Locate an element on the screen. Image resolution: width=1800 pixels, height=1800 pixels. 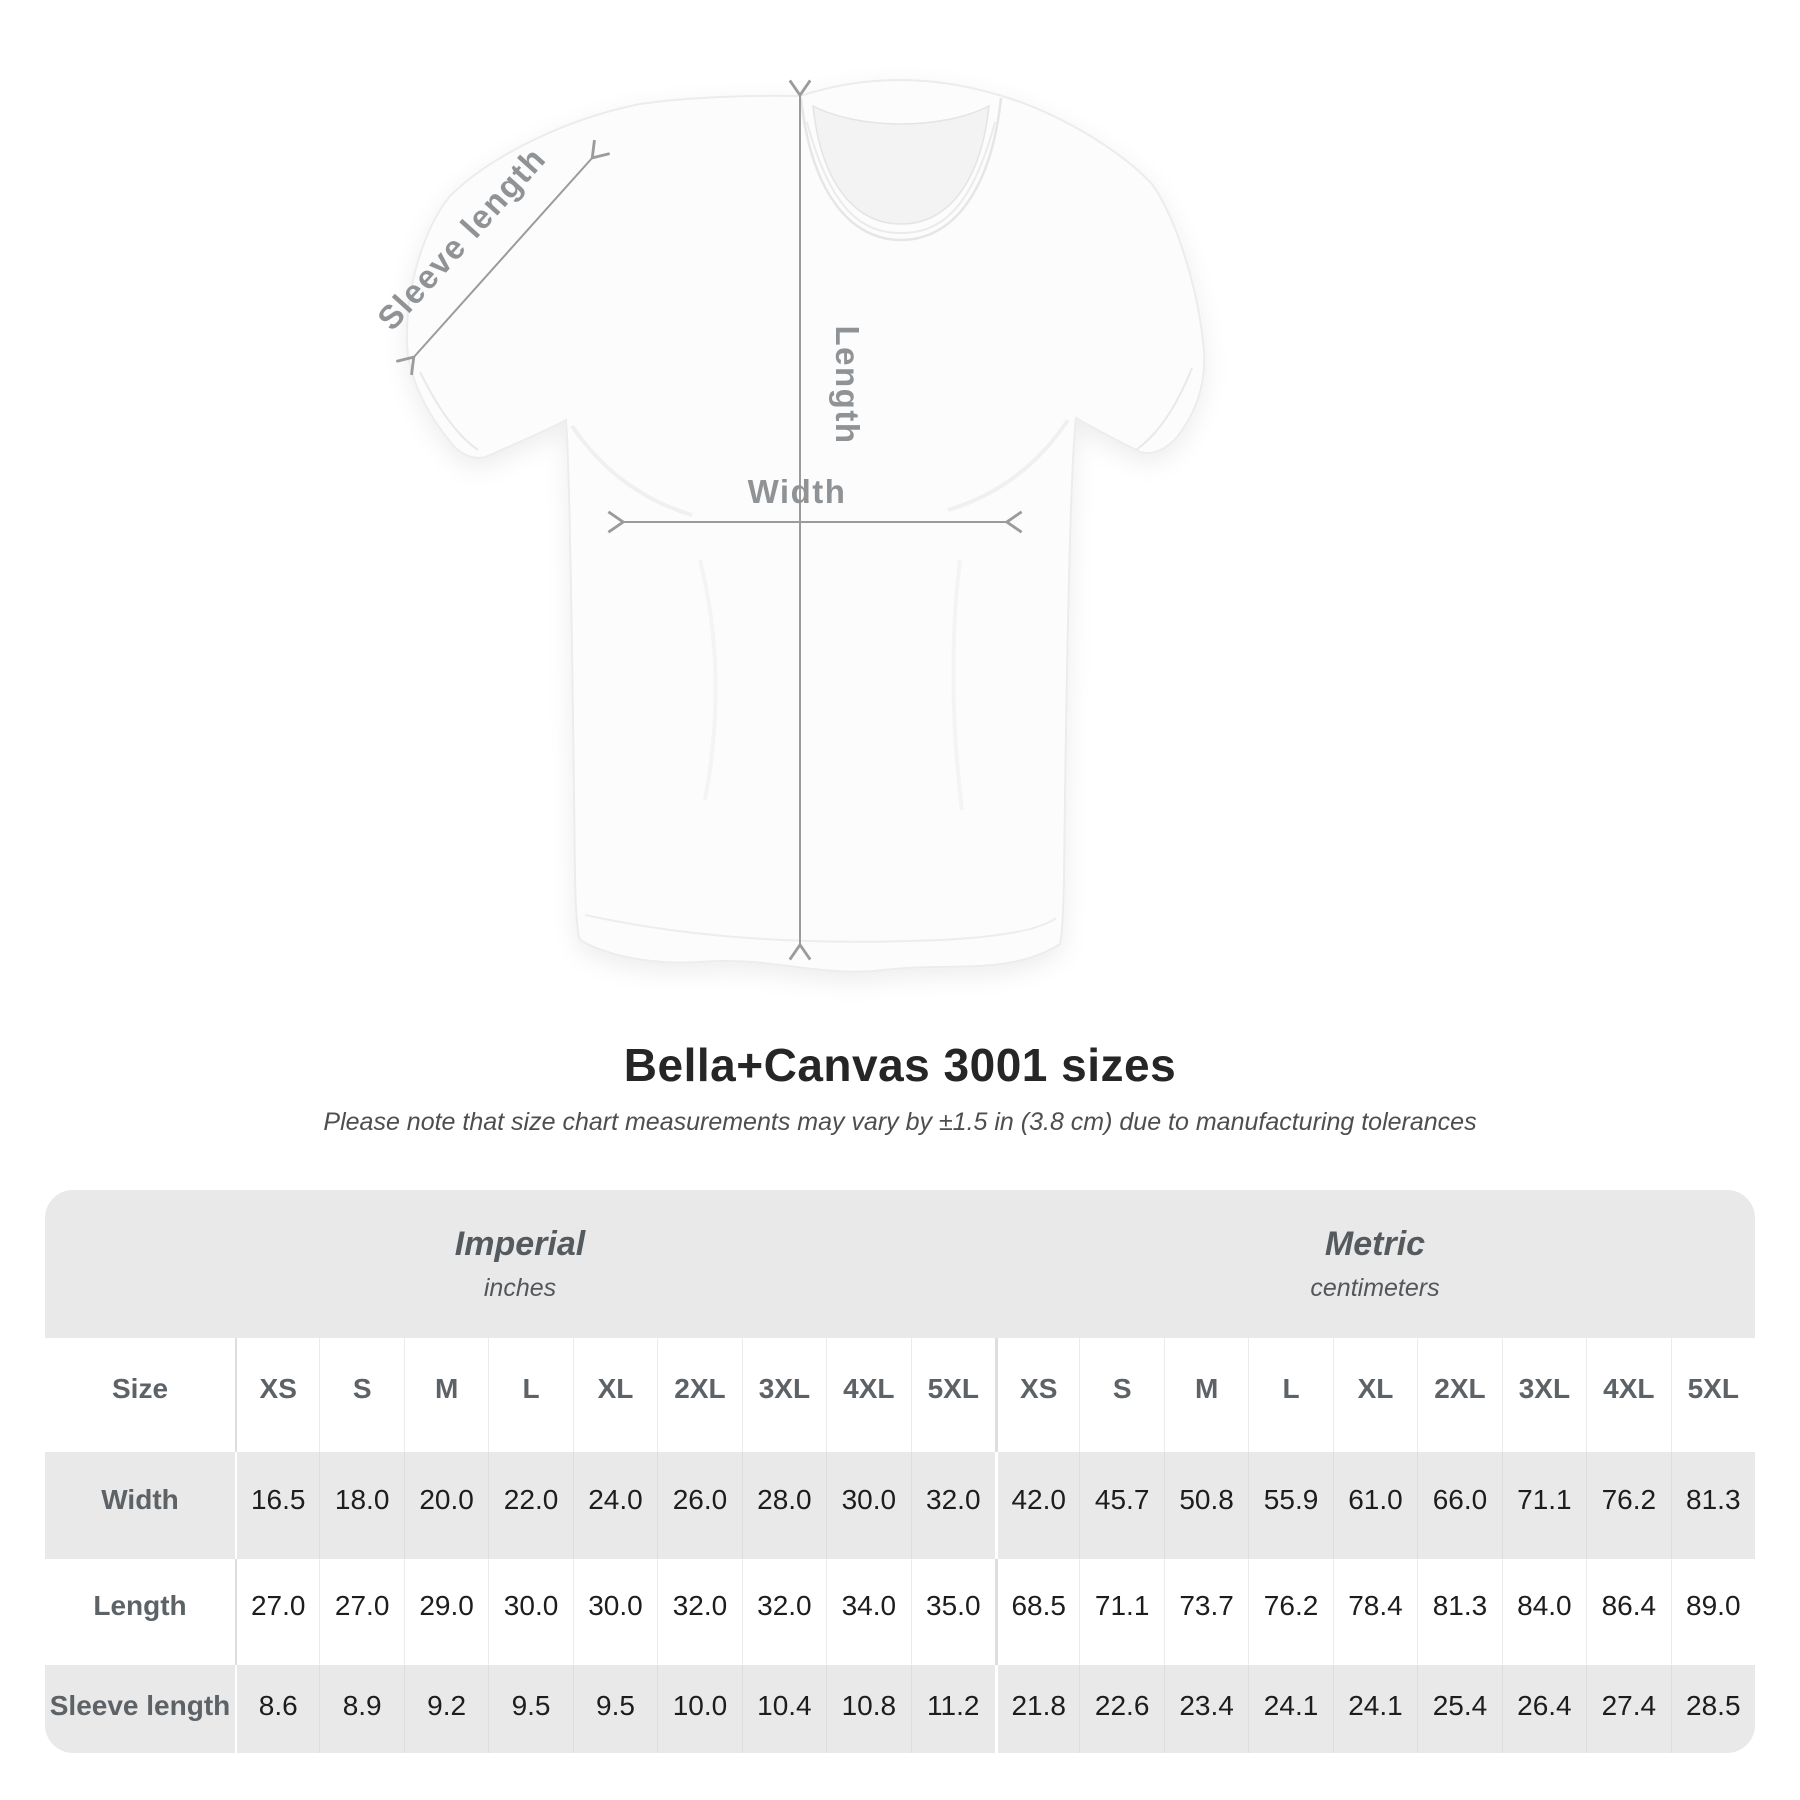
value-cell: 11.2 is located at coordinates (952, 1709).